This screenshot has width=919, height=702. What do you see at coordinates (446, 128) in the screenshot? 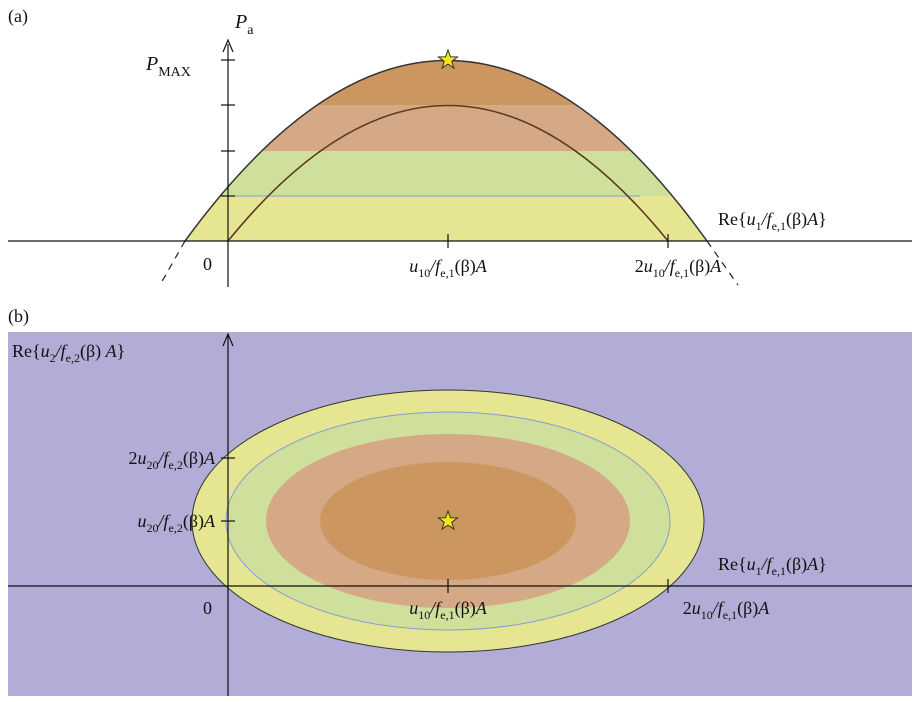
I see `band-tan` at bounding box center [446, 128].